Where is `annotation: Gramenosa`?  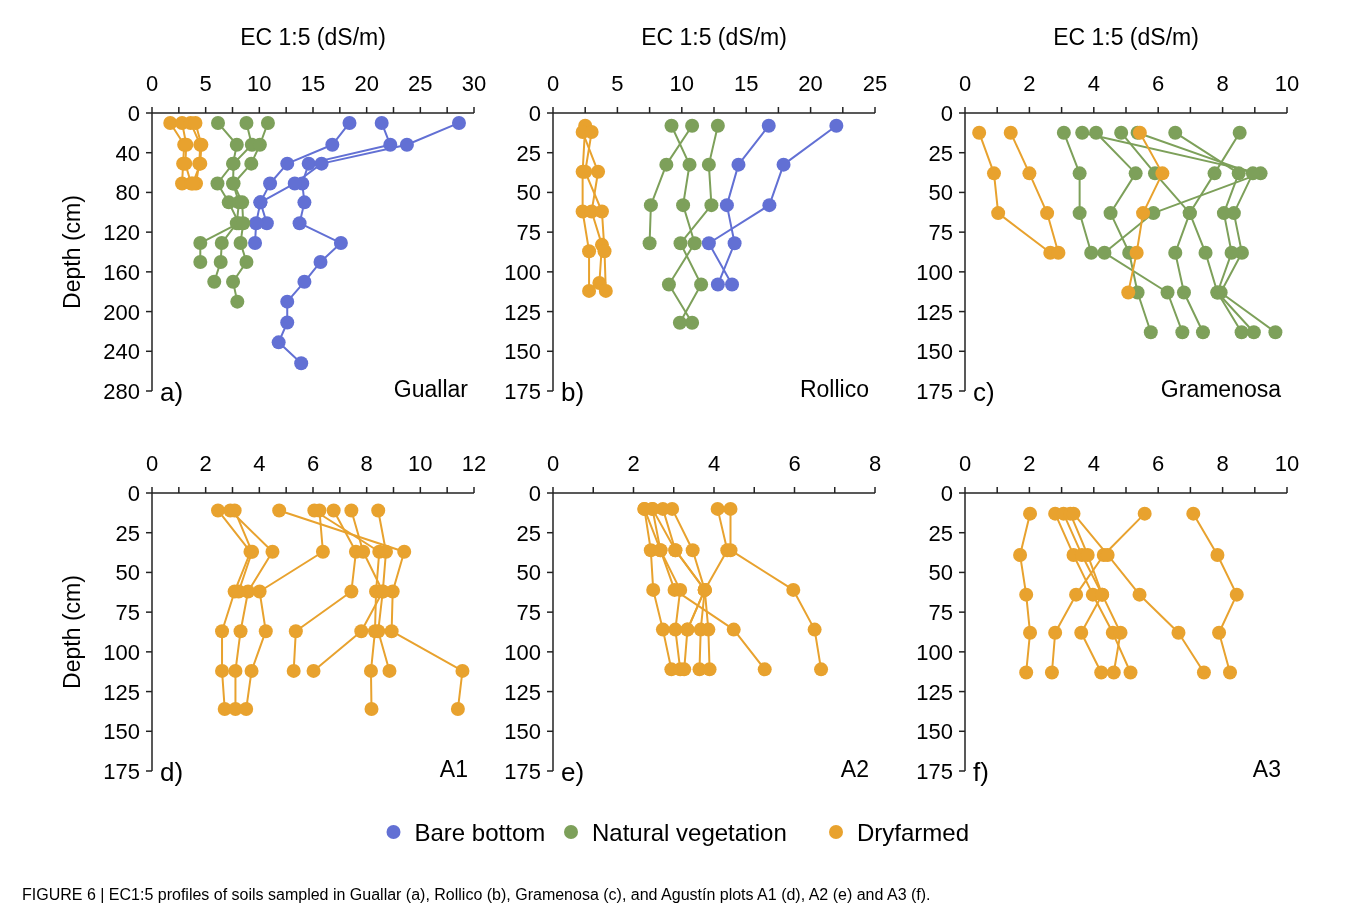
annotation: Gramenosa is located at coordinates (1221, 389).